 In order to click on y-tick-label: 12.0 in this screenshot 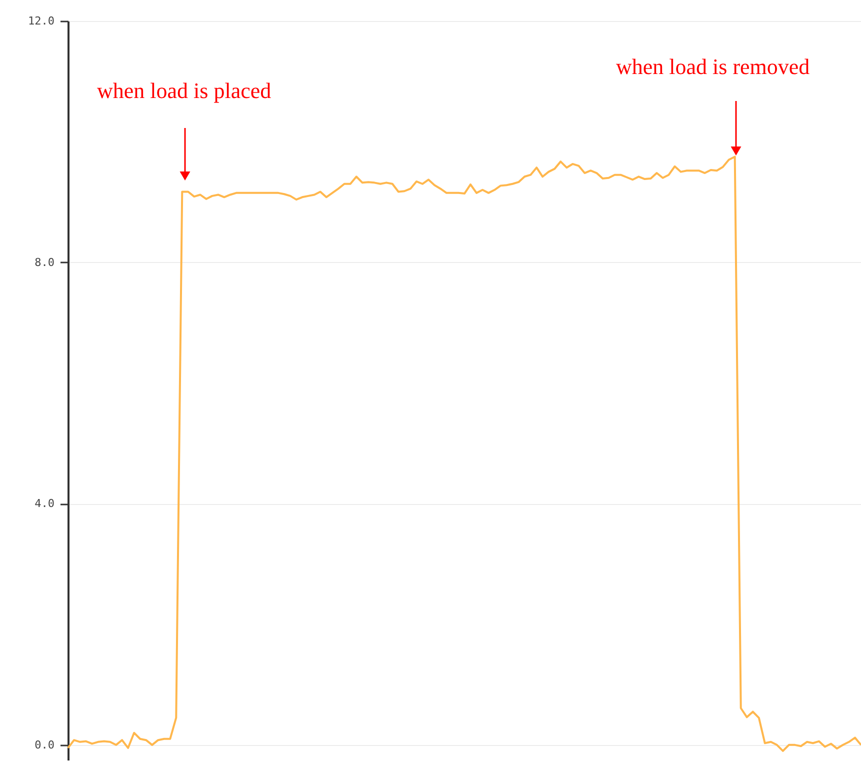, I will do `click(41, 21)`.